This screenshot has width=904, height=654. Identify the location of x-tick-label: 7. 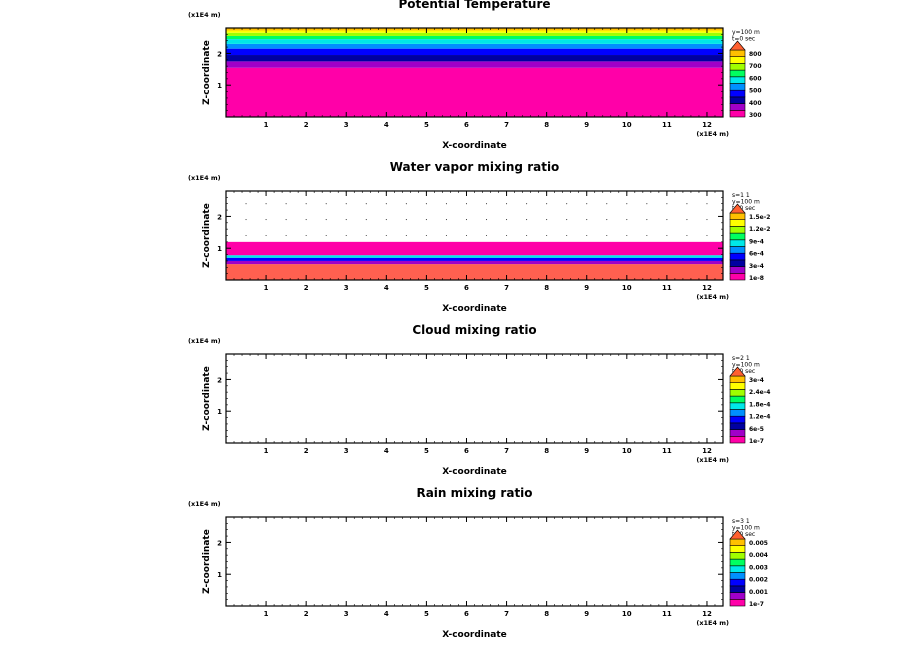
(506, 451).